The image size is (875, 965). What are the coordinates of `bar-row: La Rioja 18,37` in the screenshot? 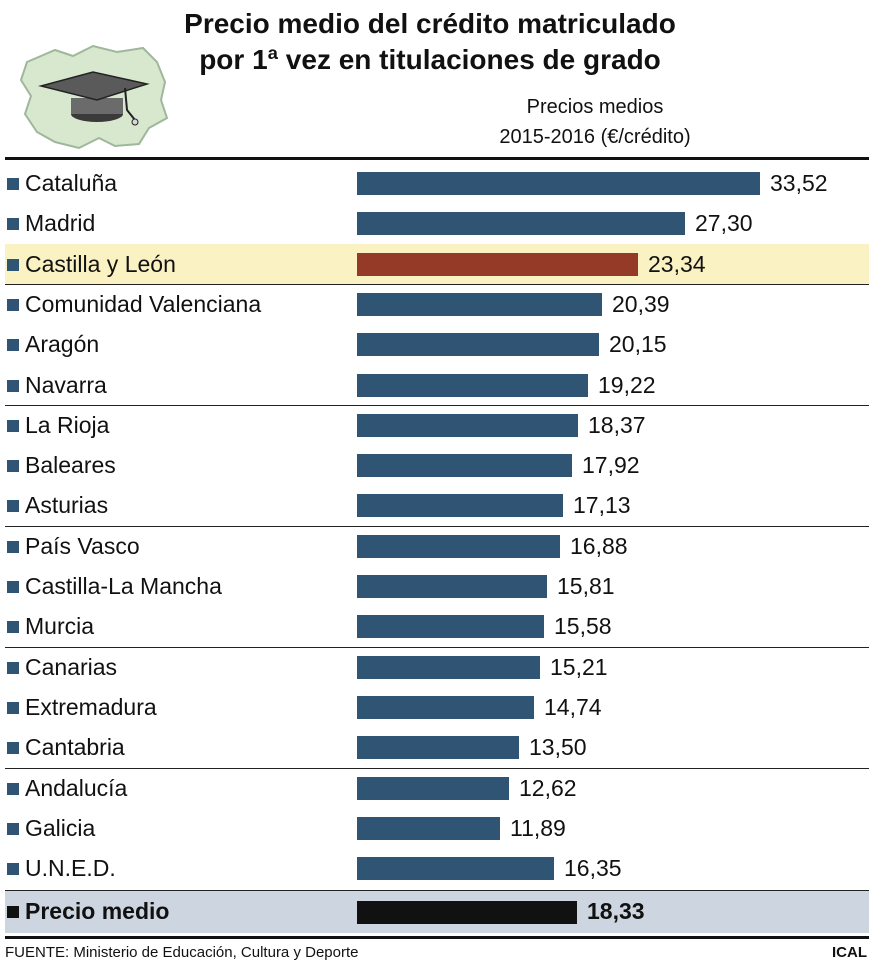 It's located at (437, 425).